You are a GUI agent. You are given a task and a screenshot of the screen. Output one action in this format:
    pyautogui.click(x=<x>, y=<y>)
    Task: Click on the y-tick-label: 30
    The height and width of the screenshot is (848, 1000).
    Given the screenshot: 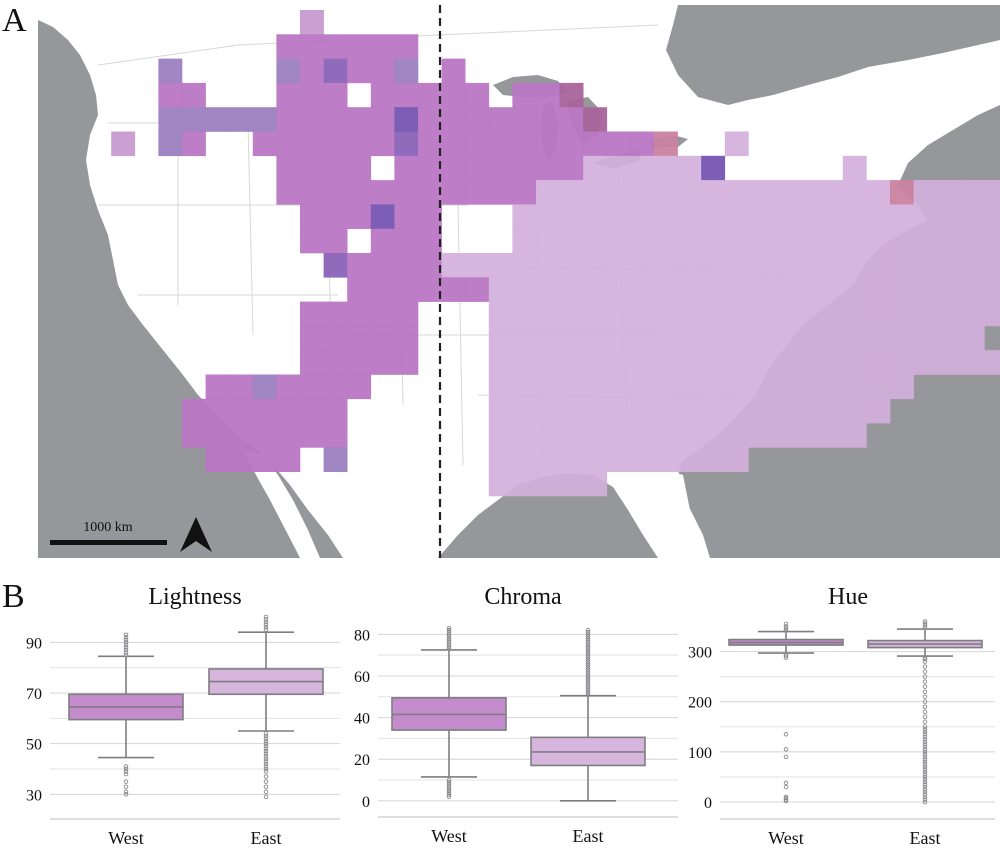 What is the action you would take?
    pyautogui.click(x=34, y=795)
    